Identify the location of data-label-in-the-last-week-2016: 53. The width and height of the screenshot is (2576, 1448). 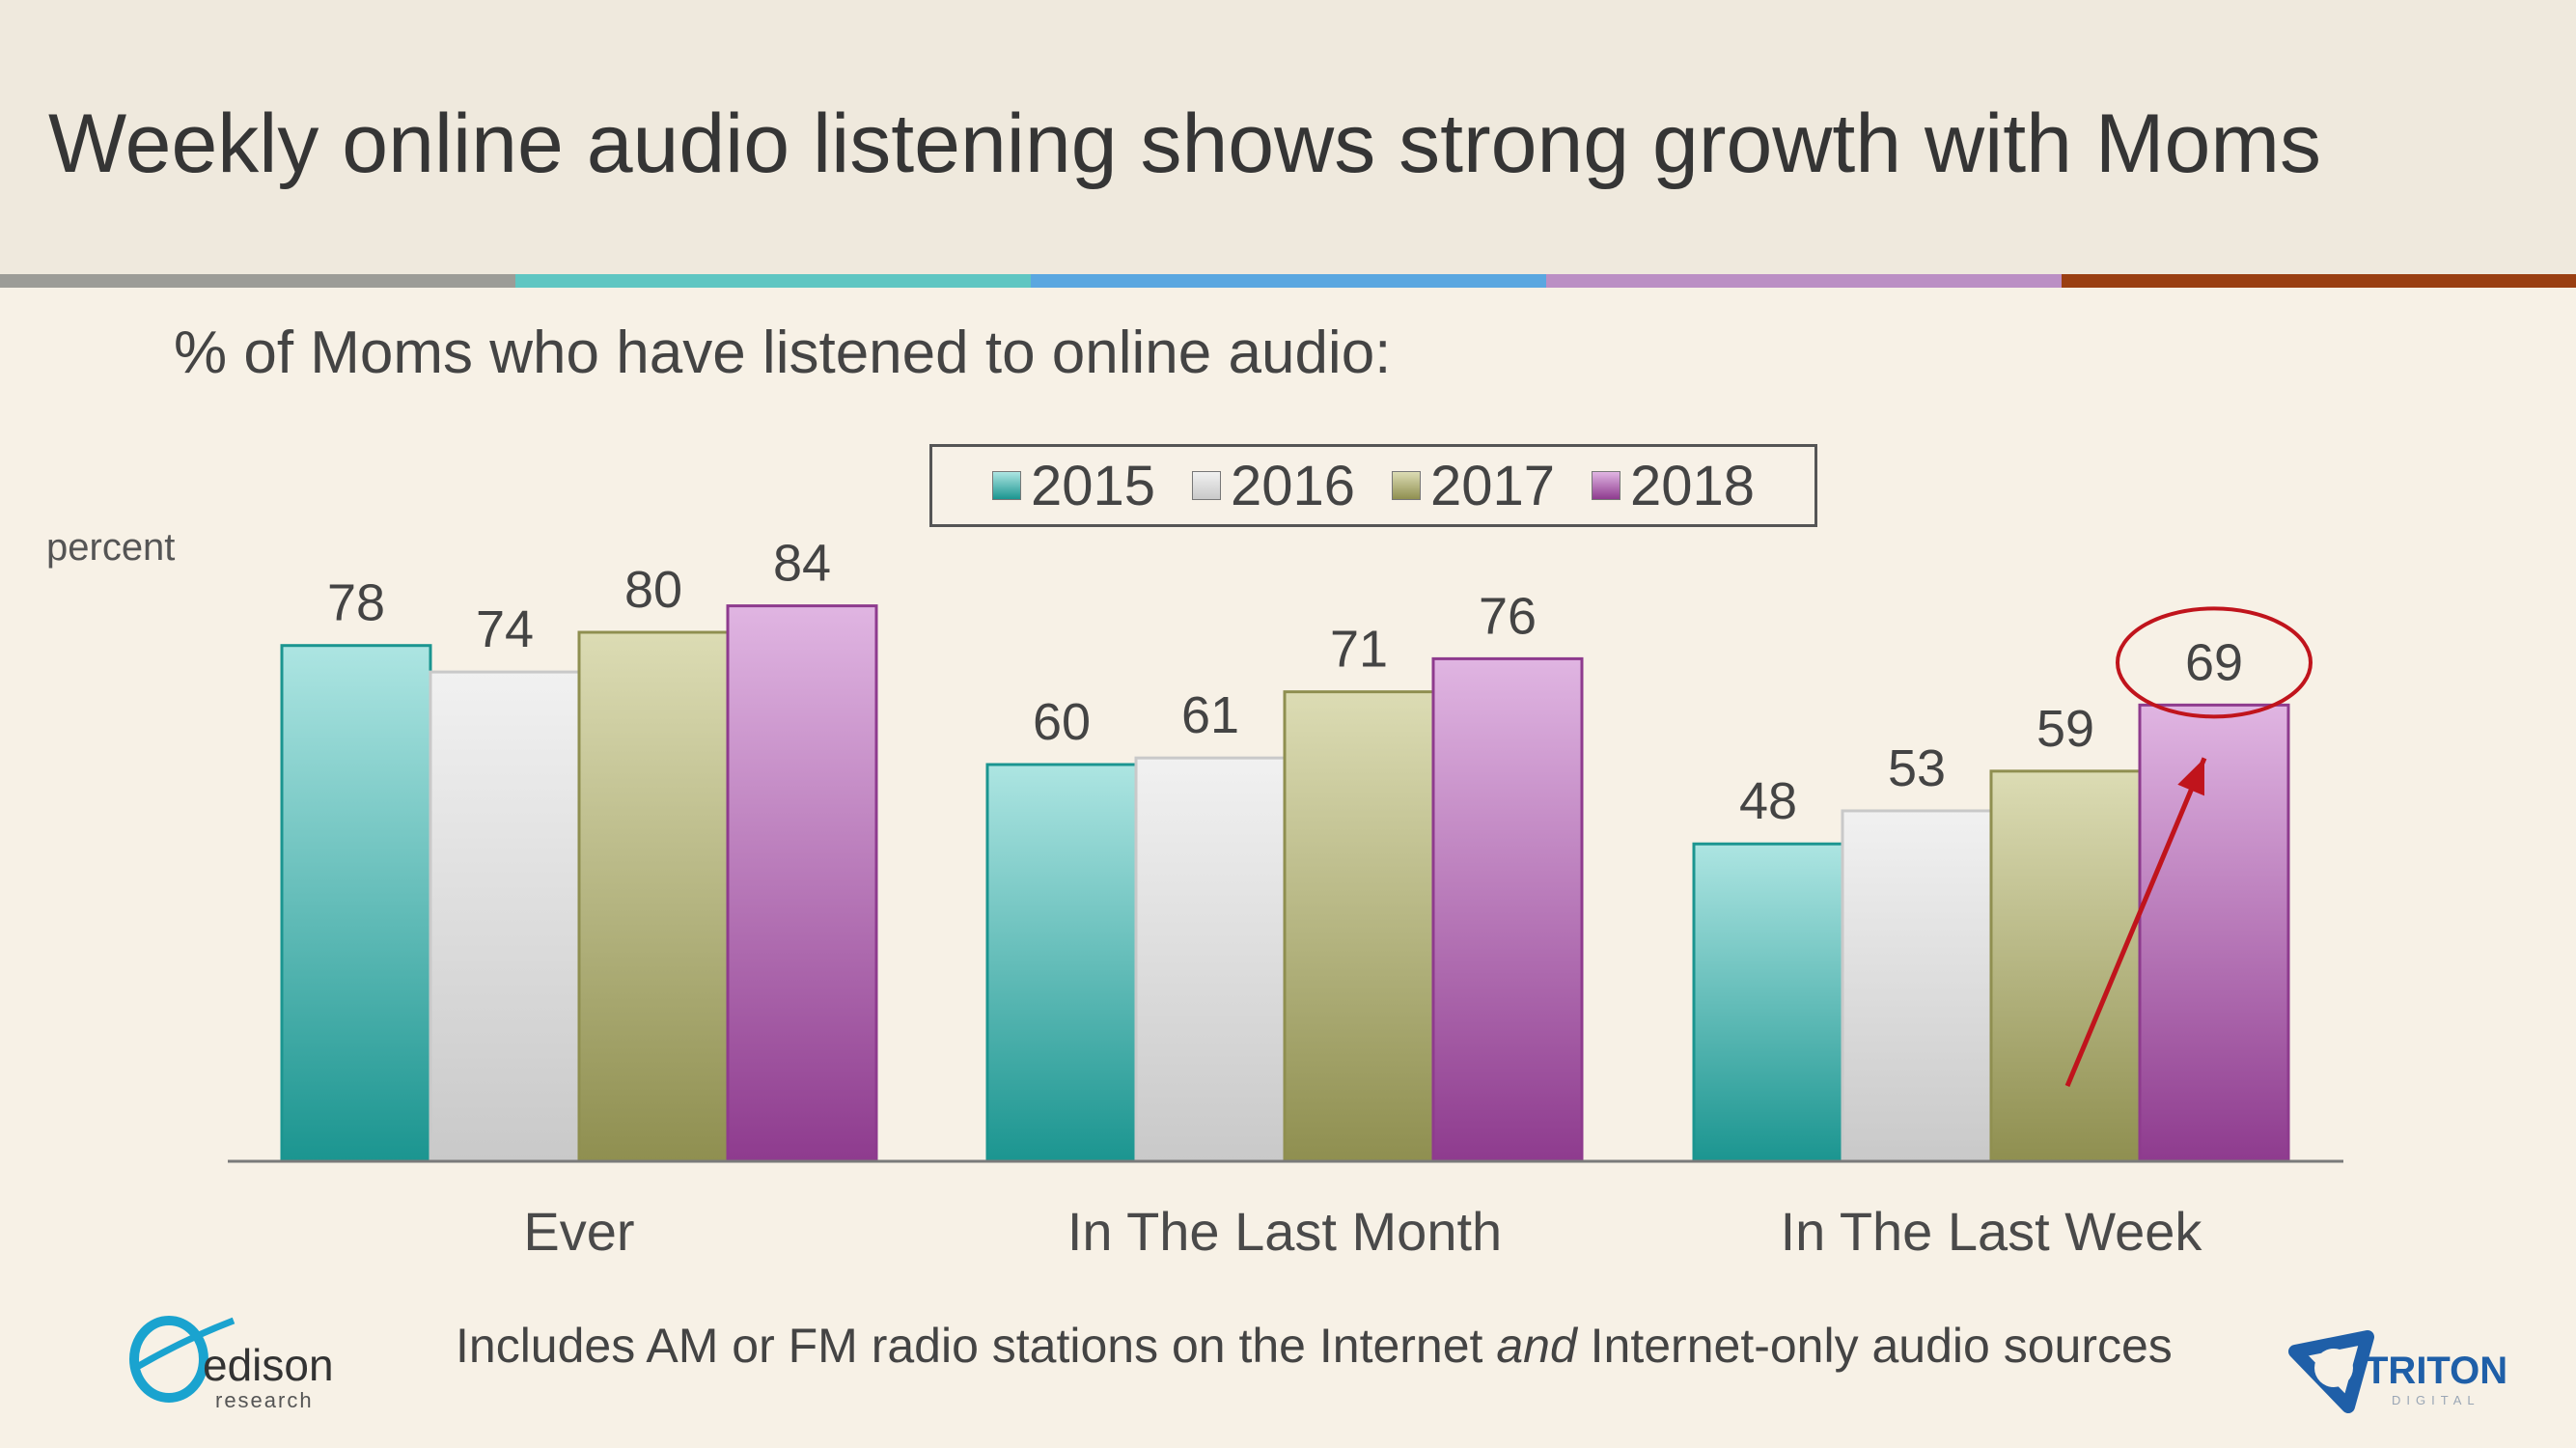
(1917, 768).